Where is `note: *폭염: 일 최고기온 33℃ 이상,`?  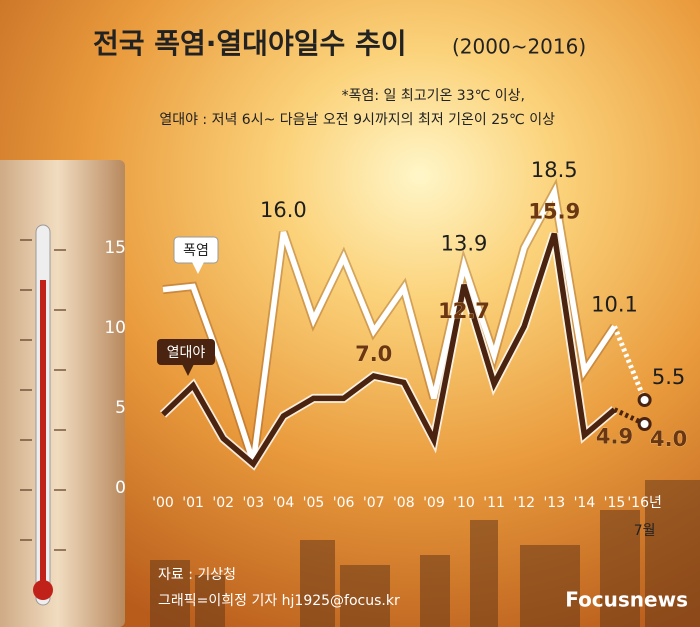 note: *폭염: 일 최고기온 33℃ 이상, is located at coordinates (433, 96).